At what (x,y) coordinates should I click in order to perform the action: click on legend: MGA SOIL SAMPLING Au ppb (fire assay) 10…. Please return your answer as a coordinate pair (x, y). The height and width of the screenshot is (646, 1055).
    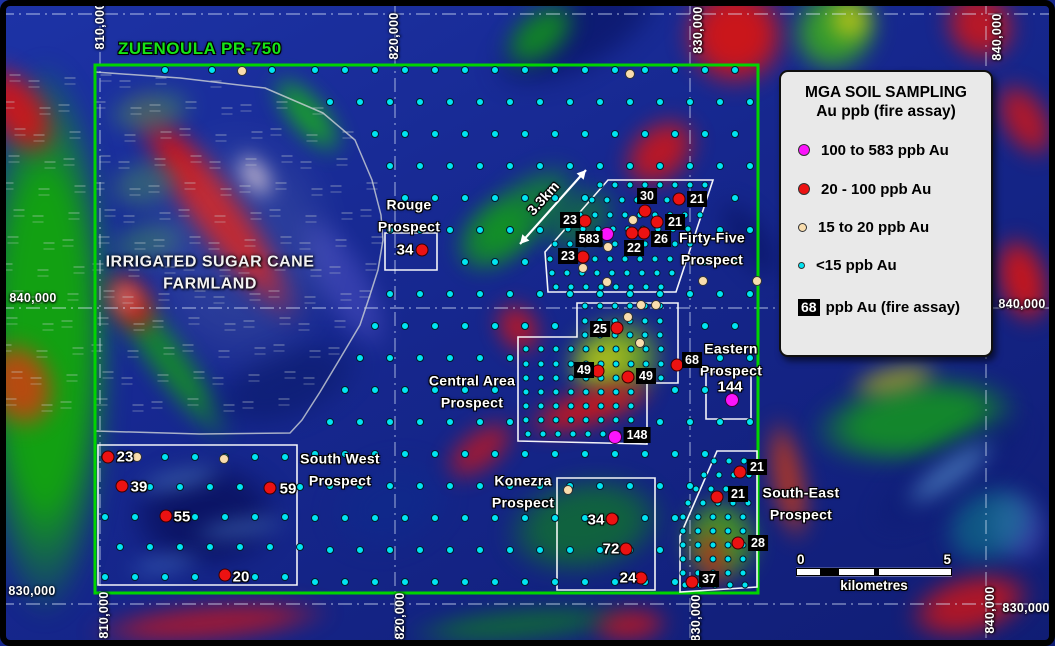
    Looking at the image, I should click on (886, 213).